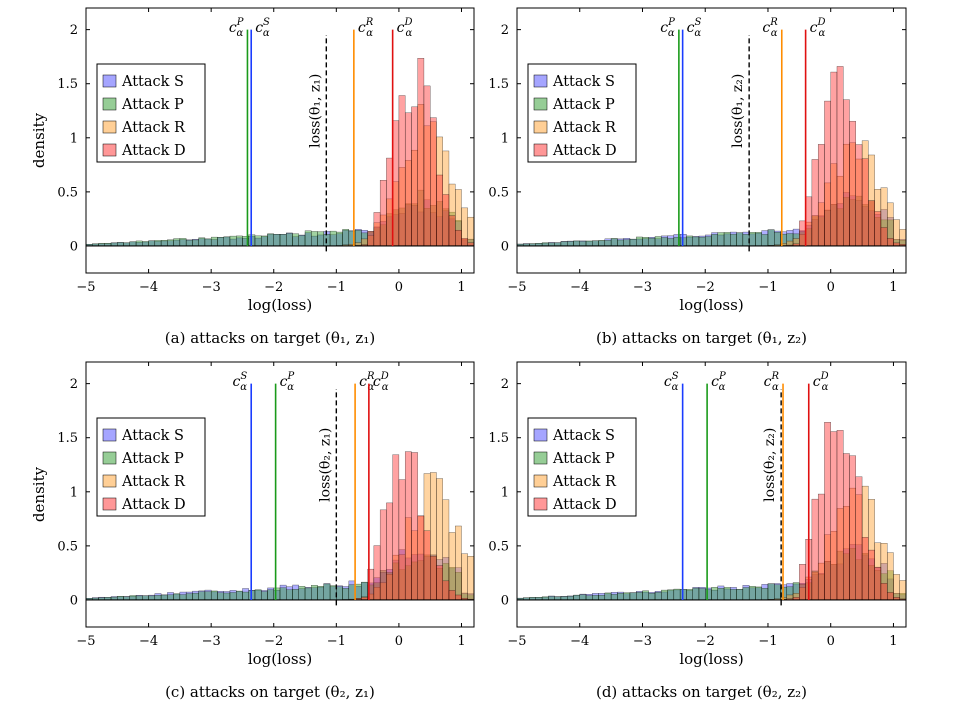 The image size is (955, 708). Describe the element at coordinates (381, 382) in the screenshot. I see `threshold-label-D: cD α` at that location.